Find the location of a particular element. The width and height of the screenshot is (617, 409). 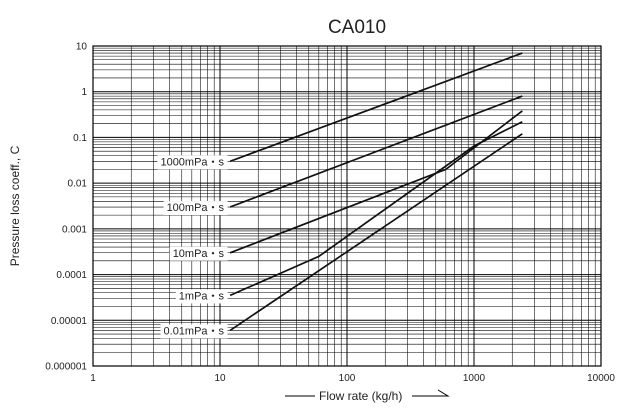

series-label: 100mPa・s is located at coordinates (196, 208).